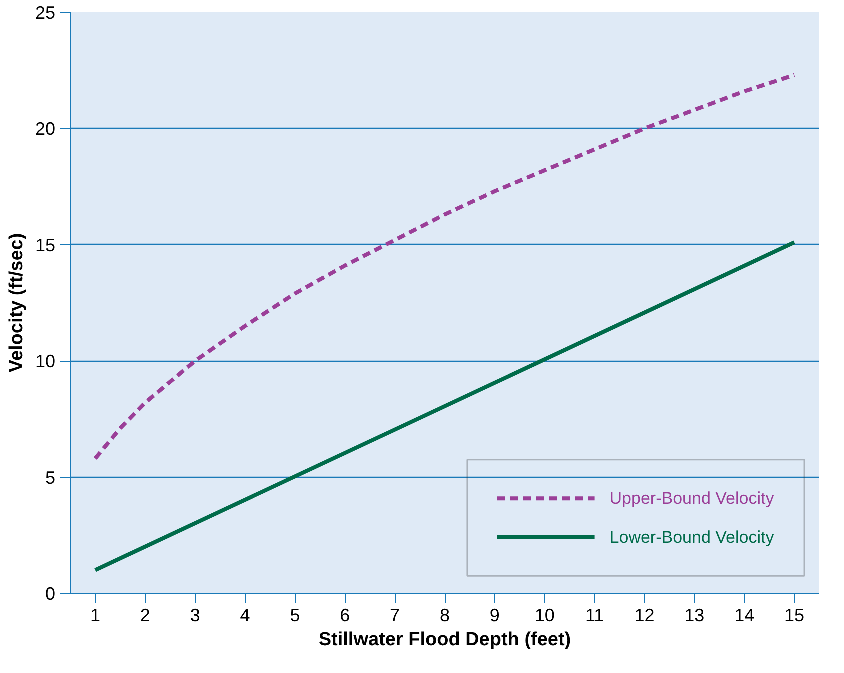 This screenshot has height=673, width=844. Describe the element at coordinates (445, 616) in the screenshot. I see `x-tick-label: 8` at that location.